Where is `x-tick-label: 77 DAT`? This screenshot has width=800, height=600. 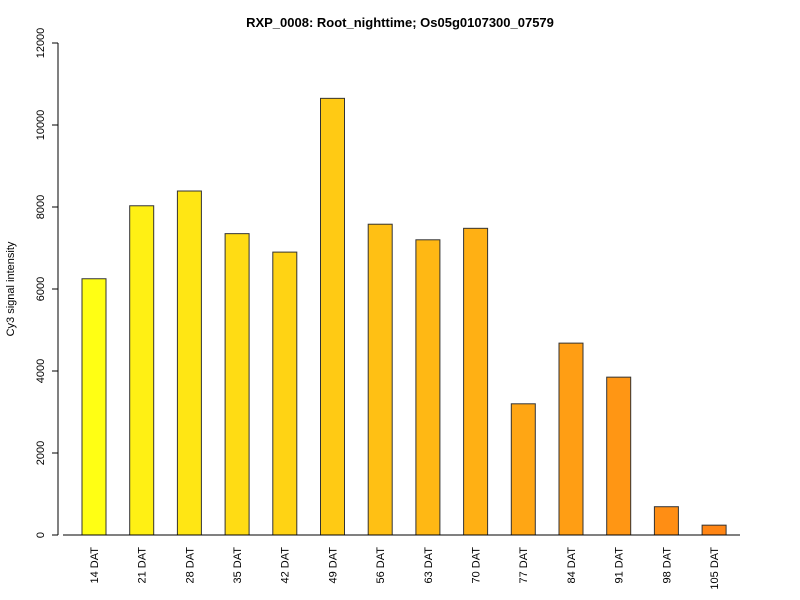
x-tick-label: 77 DAT is located at coordinates (524, 565).